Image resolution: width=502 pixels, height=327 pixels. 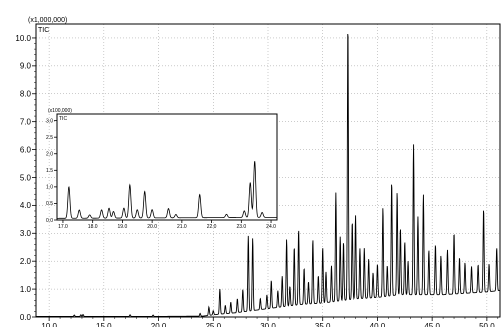 What do you see at coordinates (182, 227) in the screenshot?
I see `inset-x-tick-label: 21.0` at bounding box center [182, 227].